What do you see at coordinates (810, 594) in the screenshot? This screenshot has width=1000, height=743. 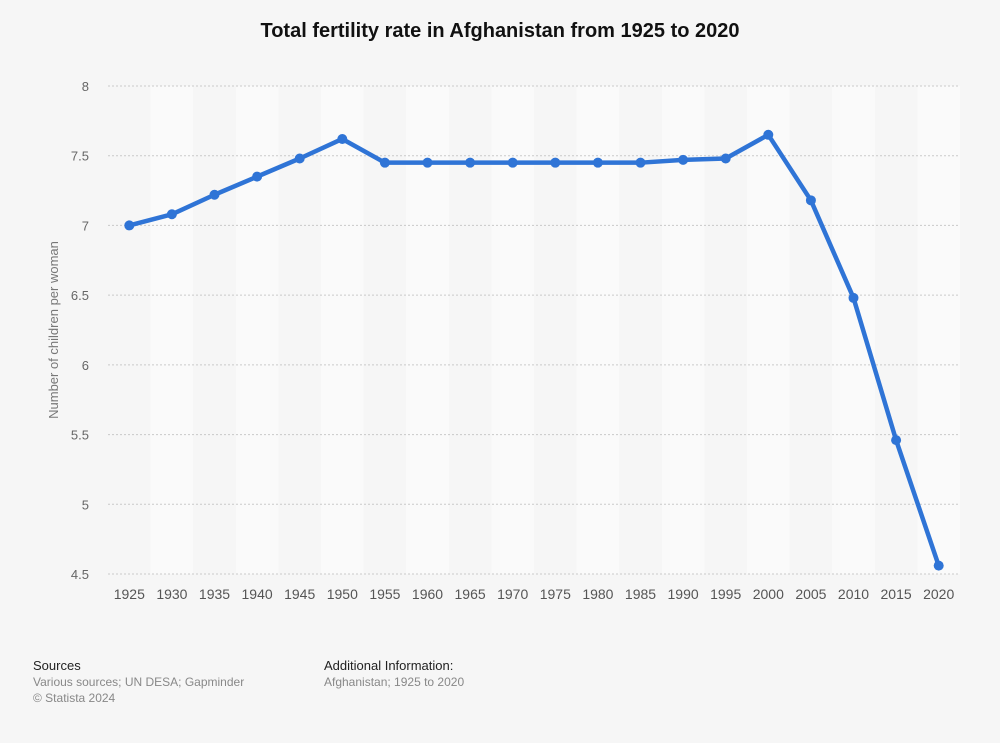 I see `x-tick-label: 2005` at bounding box center [810, 594].